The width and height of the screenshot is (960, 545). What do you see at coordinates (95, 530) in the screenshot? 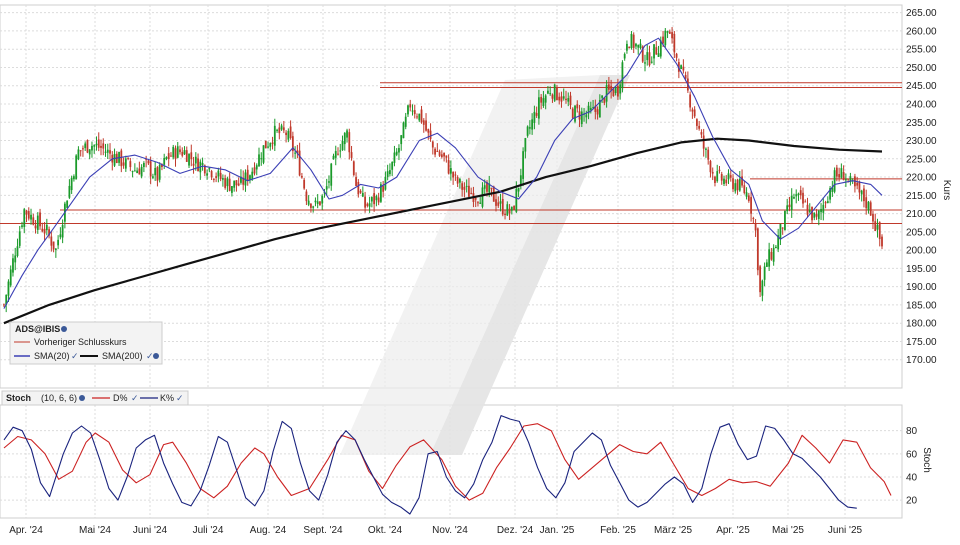
I see `x-tick-label: Mai '24` at bounding box center [95, 530].